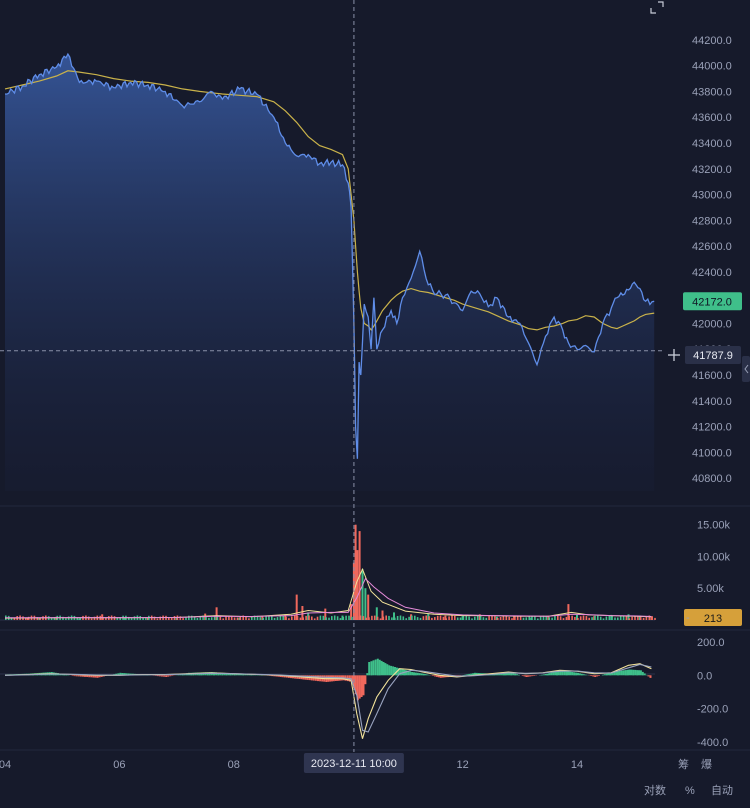  Describe the element at coordinates (712, 402) in the screenshot. I see `price-tick-label: 41400.0` at that location.